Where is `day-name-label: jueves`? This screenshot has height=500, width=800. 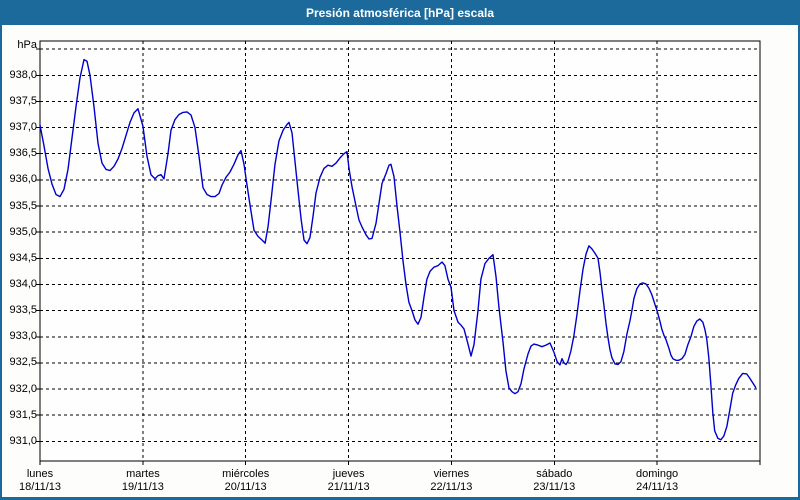 day-name-label: jueves is located at coordinates (348, 474).